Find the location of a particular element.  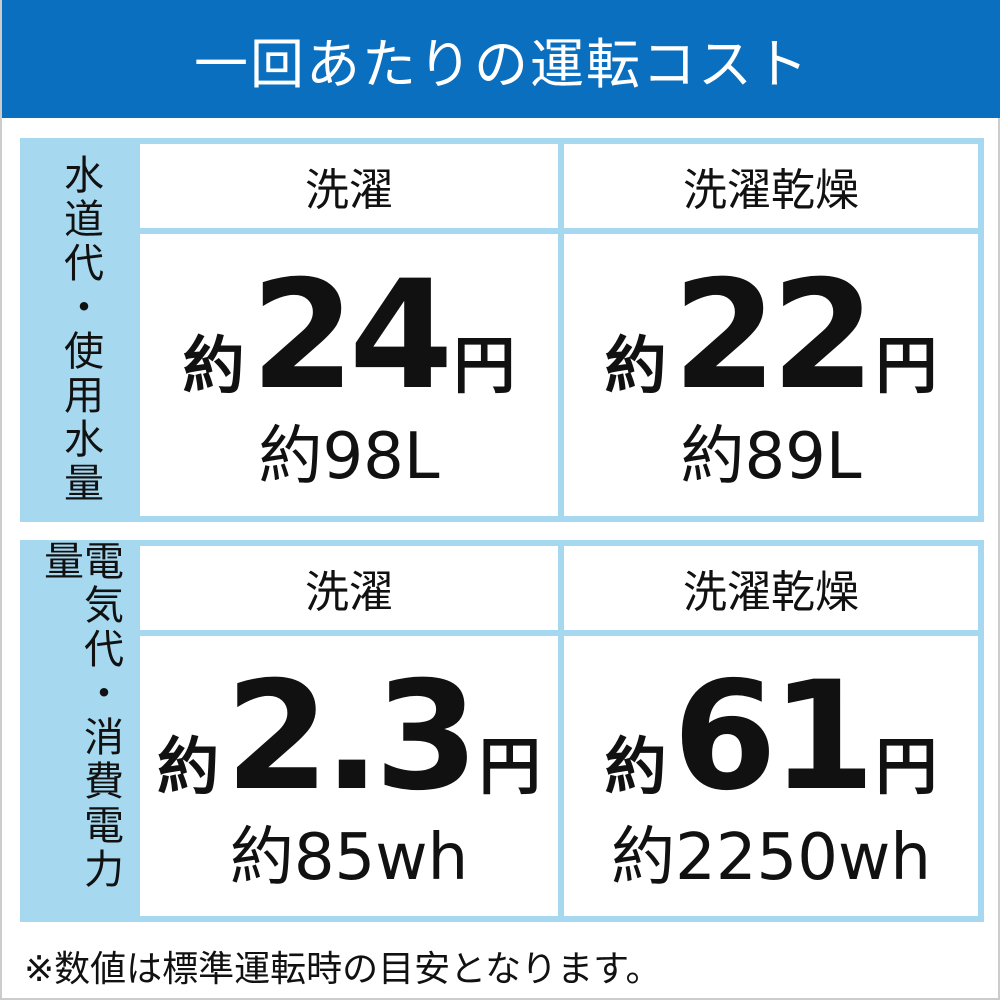

value-cell: 約 2.3 円 約85wh is located at coordinates (349, 776).